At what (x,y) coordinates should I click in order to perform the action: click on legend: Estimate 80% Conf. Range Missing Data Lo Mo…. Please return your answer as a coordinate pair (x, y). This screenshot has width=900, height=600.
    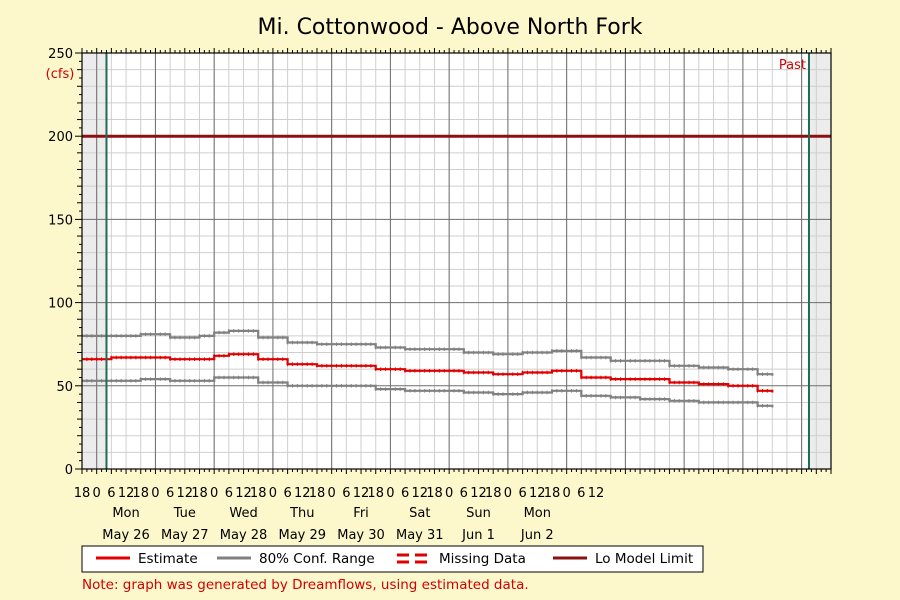
    Looking at the image, I should click on (392, 559).